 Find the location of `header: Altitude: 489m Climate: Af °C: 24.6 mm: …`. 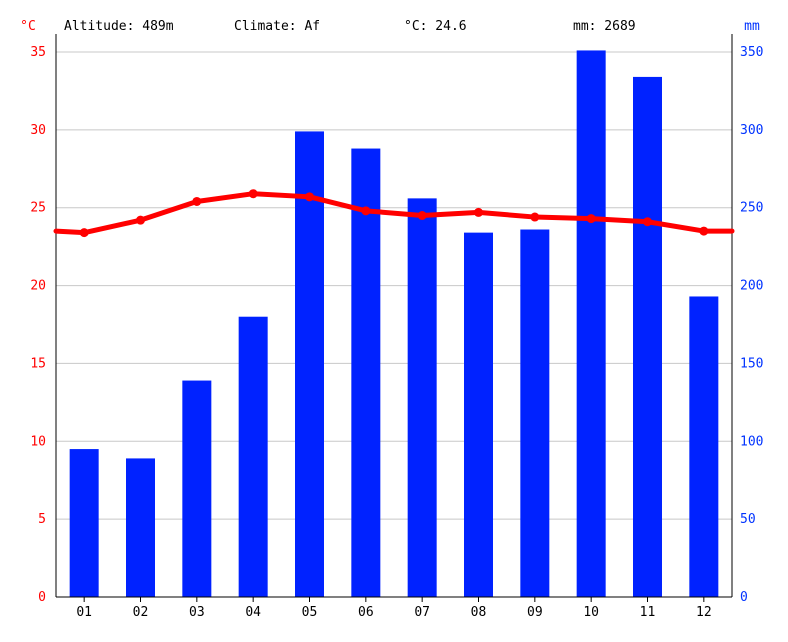

header: Altitude: 489m Climate: Af °C: 24.6 mm: … is located at coordinates (390, 26).